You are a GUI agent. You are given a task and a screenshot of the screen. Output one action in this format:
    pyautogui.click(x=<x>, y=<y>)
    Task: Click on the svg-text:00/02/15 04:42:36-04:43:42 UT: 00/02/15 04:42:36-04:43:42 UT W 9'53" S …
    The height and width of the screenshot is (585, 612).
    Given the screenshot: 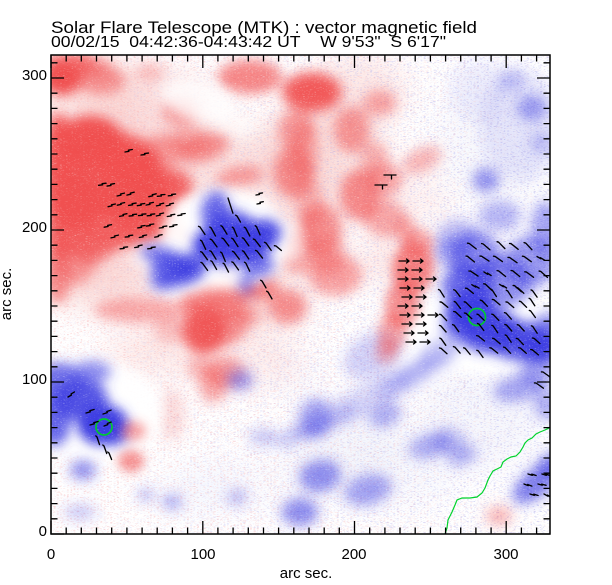 What is the action you would take?
    pyautogui.click(x=248, y=42)
    